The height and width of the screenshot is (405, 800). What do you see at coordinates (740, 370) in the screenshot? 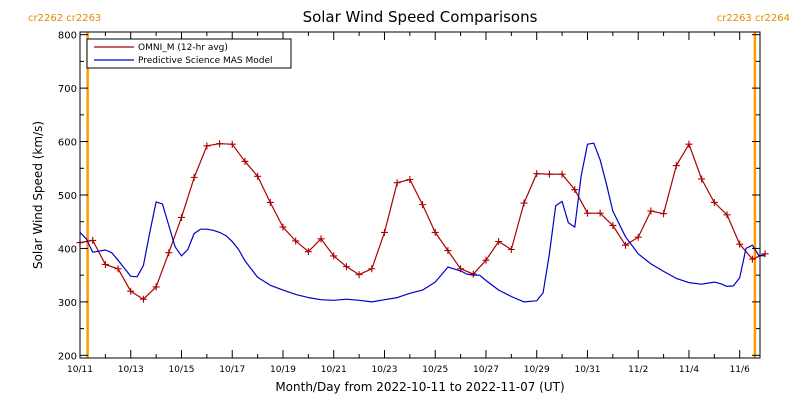
I see `x-tick-label: 11/6` at bounding box center [740, 370].